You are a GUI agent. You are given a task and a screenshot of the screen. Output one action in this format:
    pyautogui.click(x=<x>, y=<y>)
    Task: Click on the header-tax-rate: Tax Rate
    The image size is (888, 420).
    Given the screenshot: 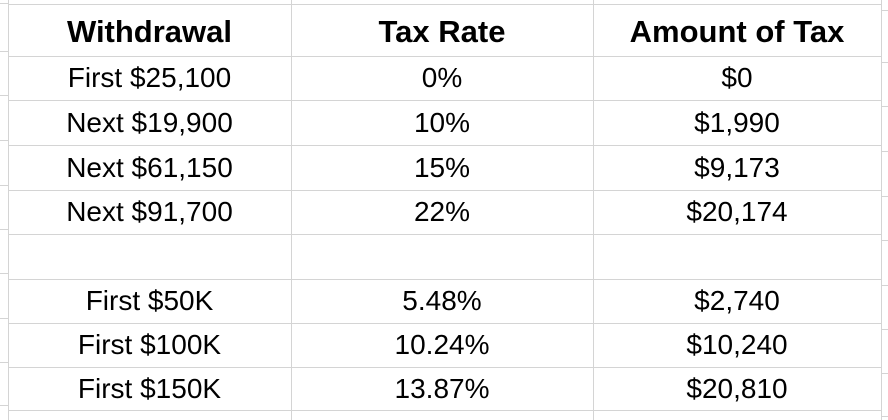 What is the action you would take?
    pyautogui.click(x=442, y=31)
    